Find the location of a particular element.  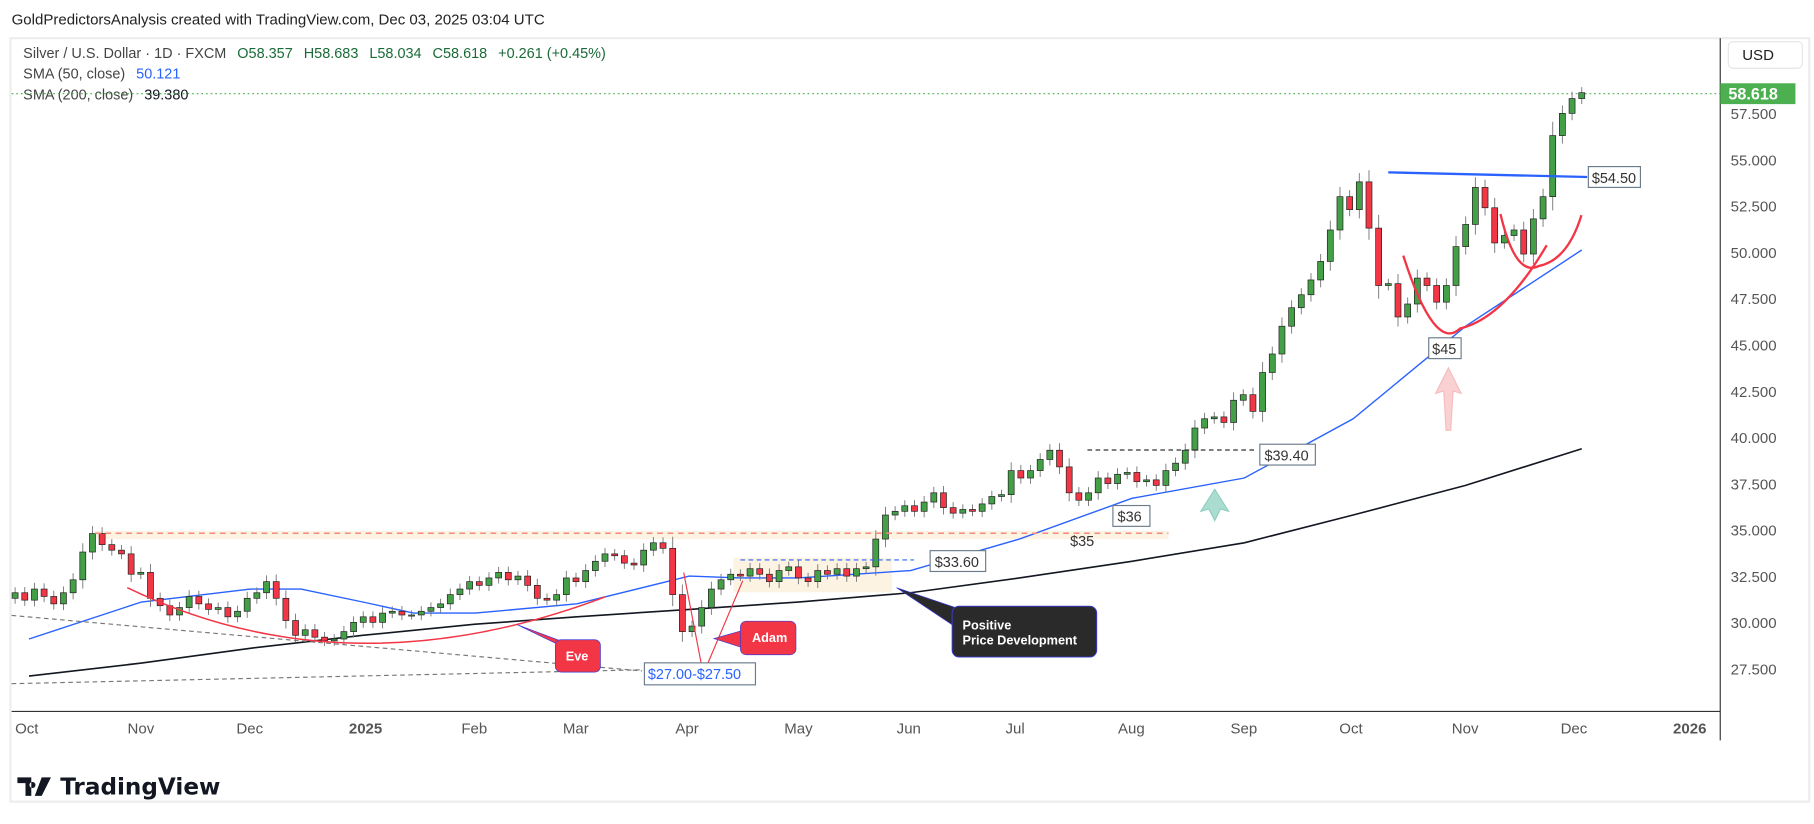

price-tick-label: 42.500 is located at coordinates (1754, 392).